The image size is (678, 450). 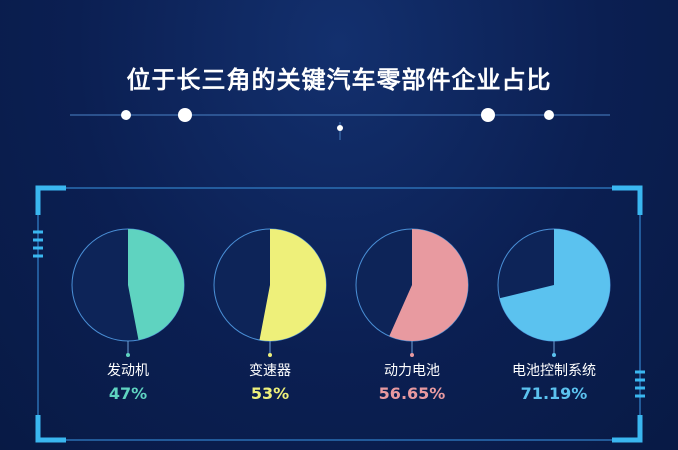 What do you see at coordinates (128, 371) in the screenshot?
I see `pie-category-label: 发动机` at bounding box center [128, 371].